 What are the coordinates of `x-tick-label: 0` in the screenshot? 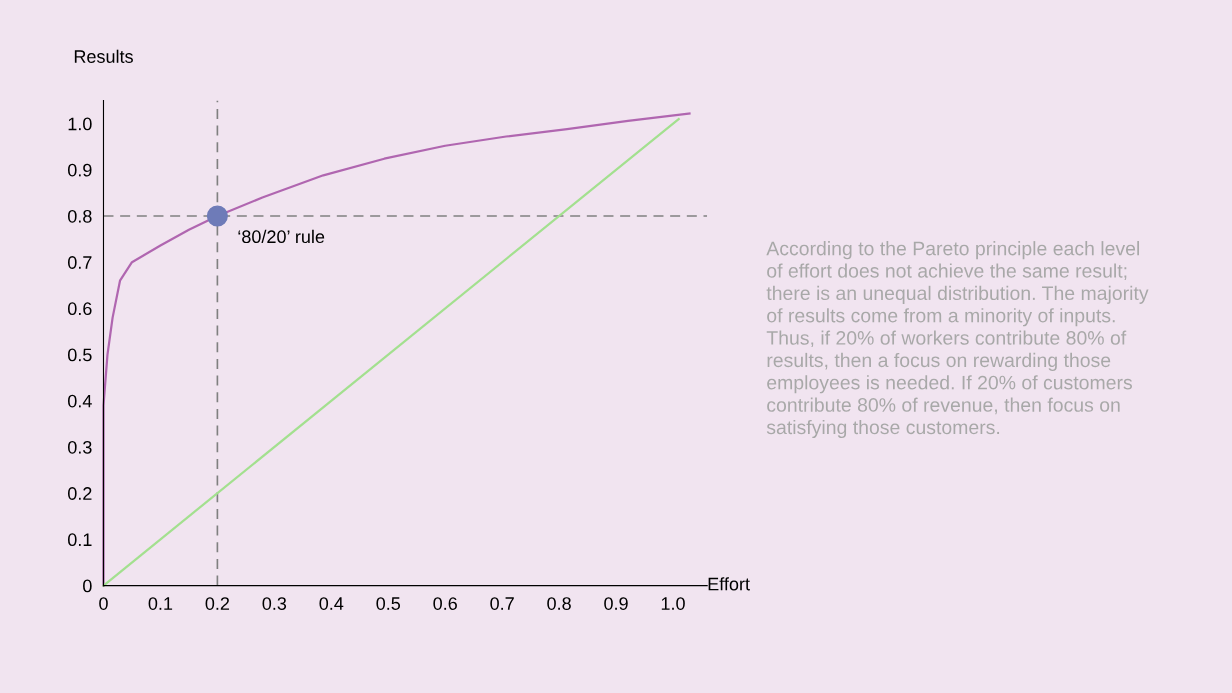 It's located at (103, 603).